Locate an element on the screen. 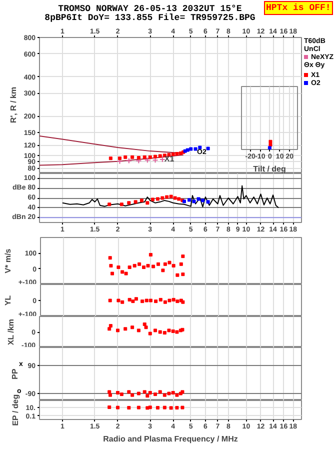 The width and height of the screenshot is (335, 451). text: HPTx is OFF! is located at coordinates (298, 8).